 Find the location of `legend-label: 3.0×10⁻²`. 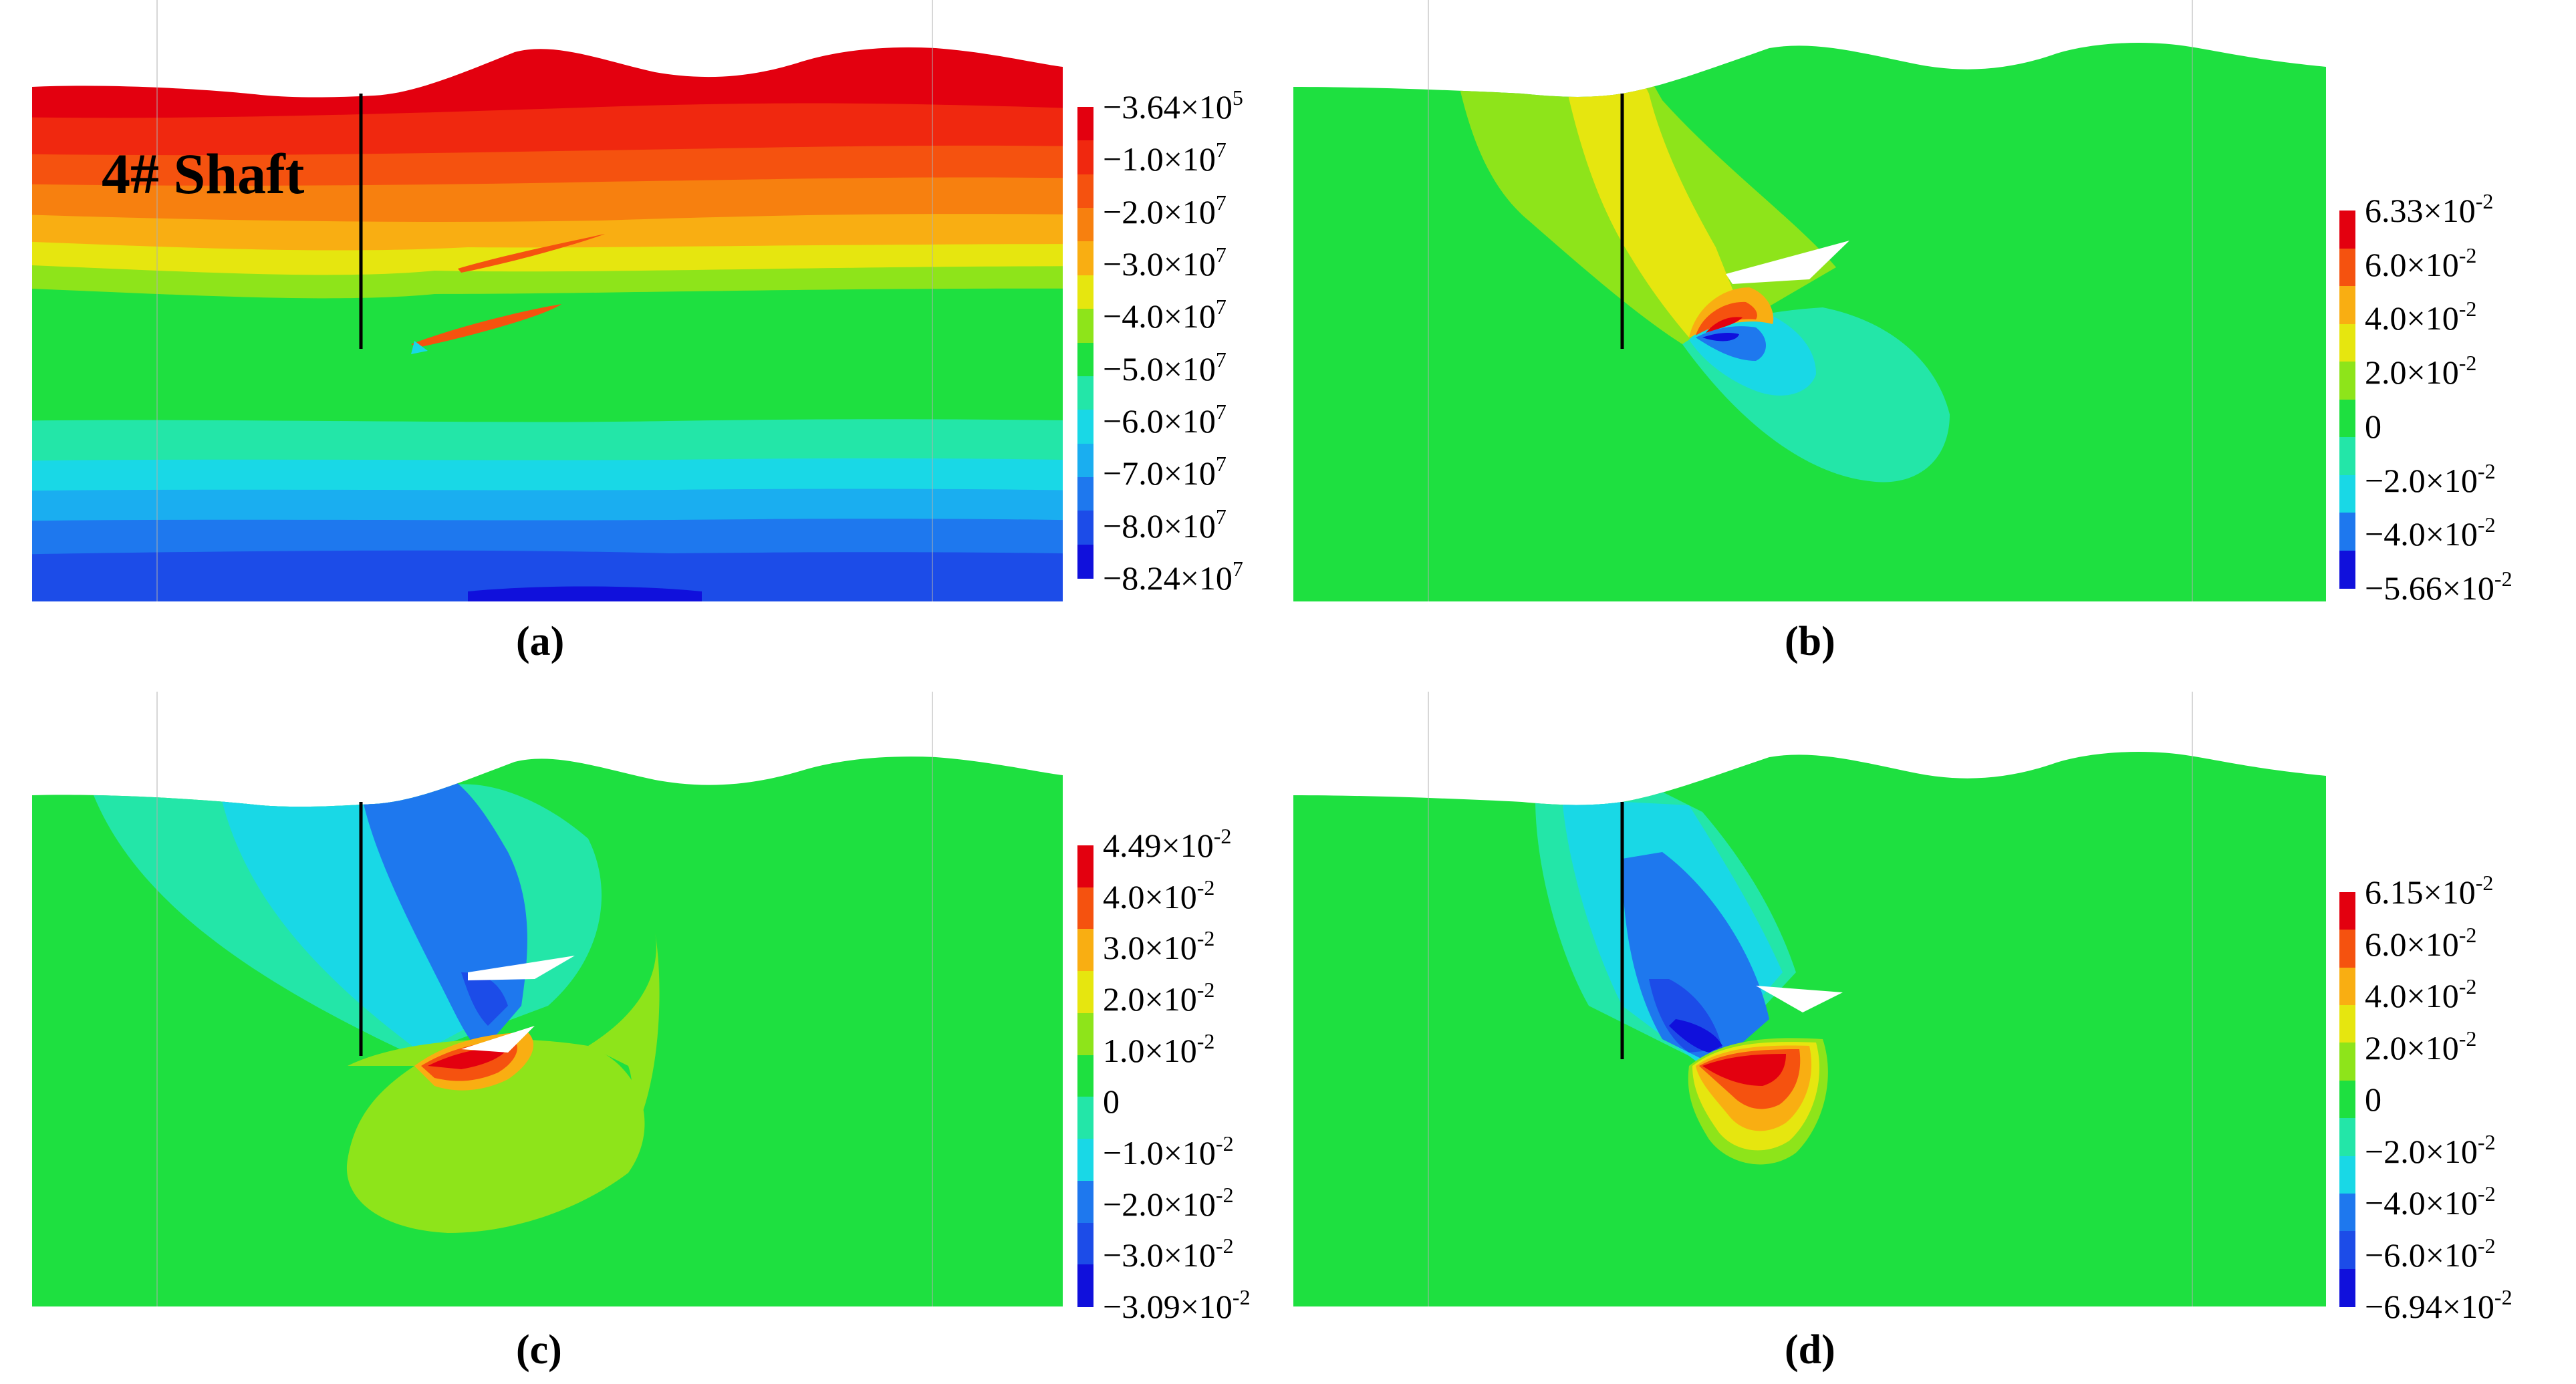

legend-label: 3.0×10⁻² is located at coordinates (1159, 947).